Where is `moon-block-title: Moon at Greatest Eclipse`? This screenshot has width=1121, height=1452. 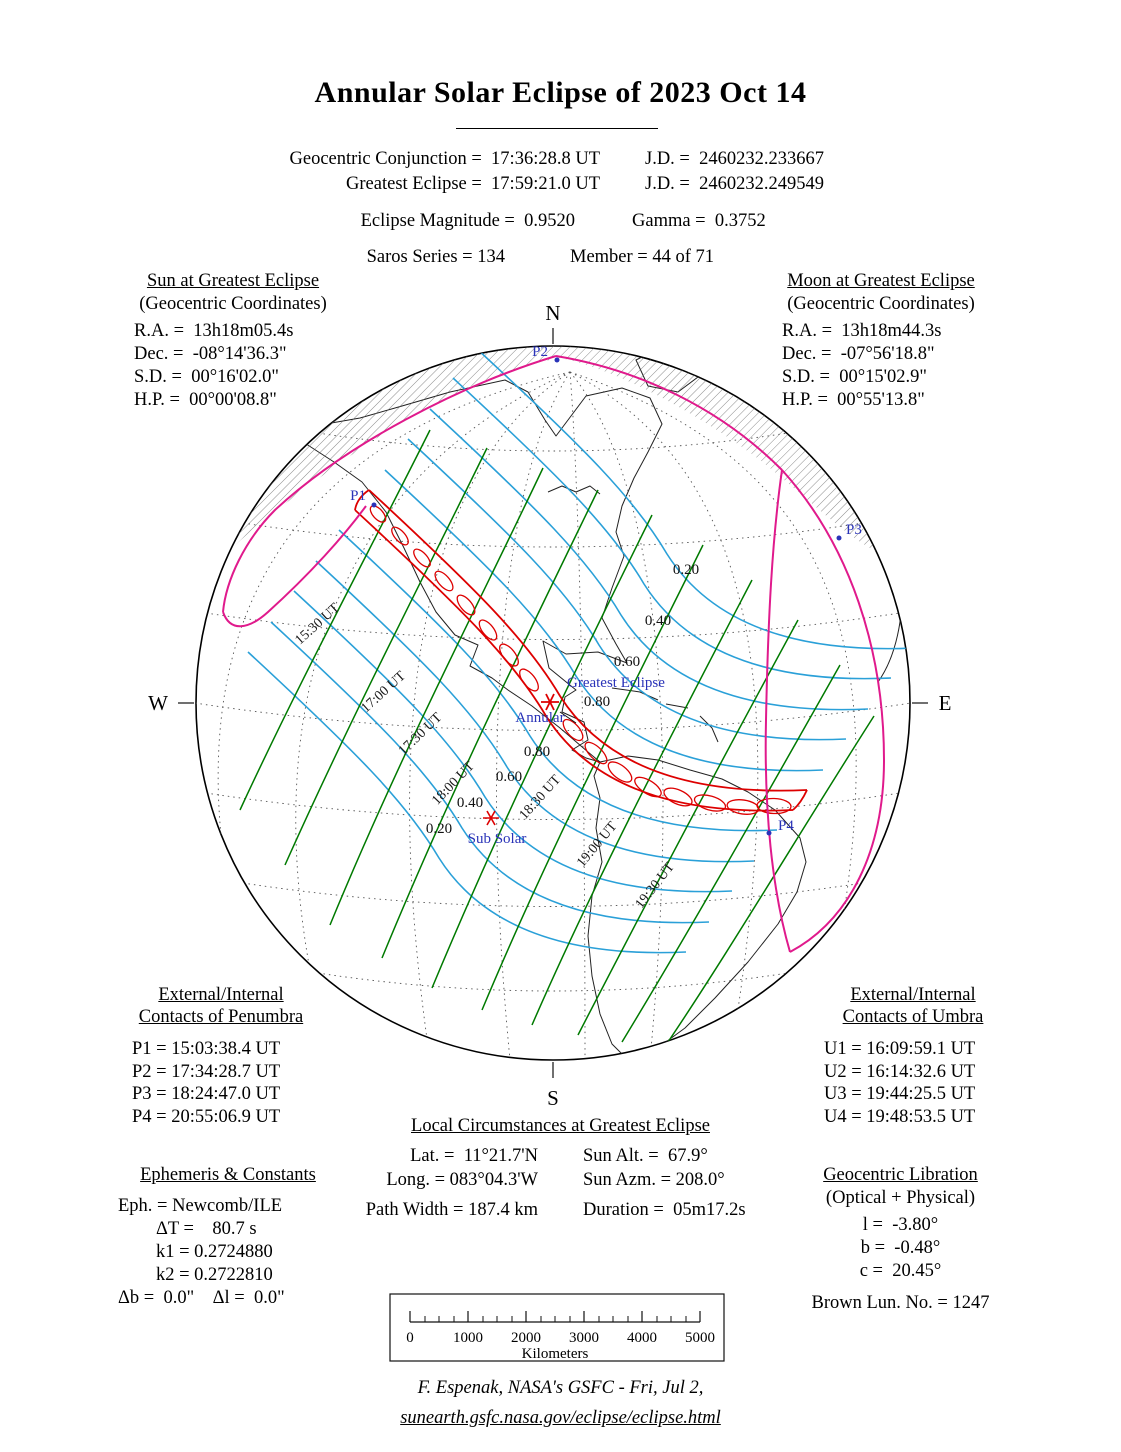
moon-block-title: Moon at Greatest Eclipse is located at coordinates (881, 281).